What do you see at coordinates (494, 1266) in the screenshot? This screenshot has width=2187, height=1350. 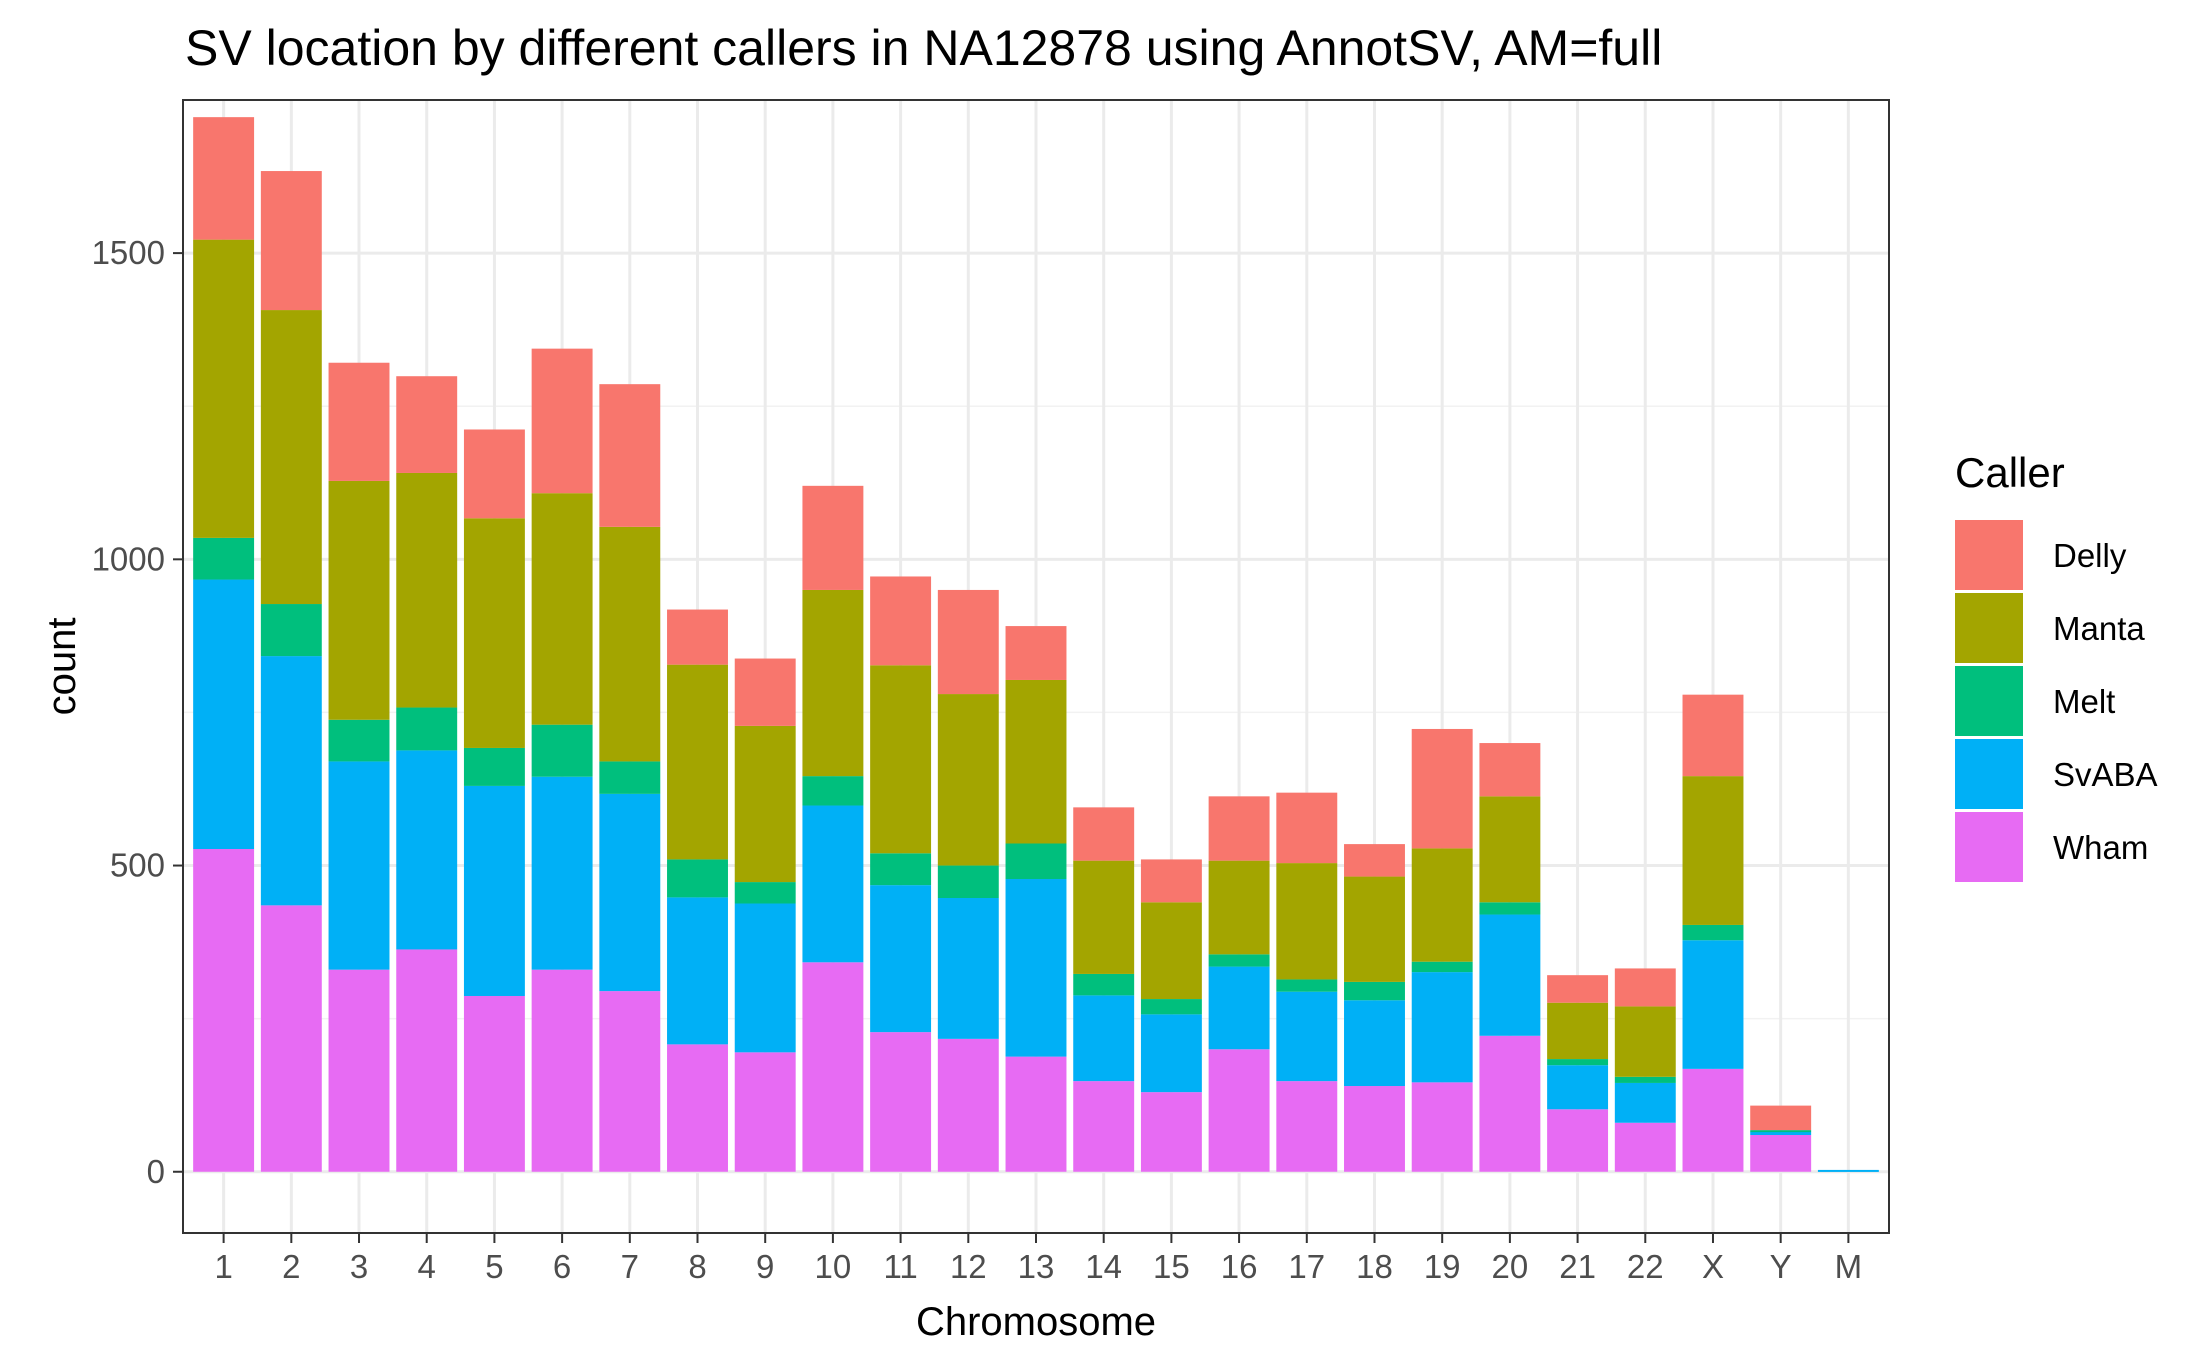 I see `x-tick-label: 5` at bounding box center [494, 1266].